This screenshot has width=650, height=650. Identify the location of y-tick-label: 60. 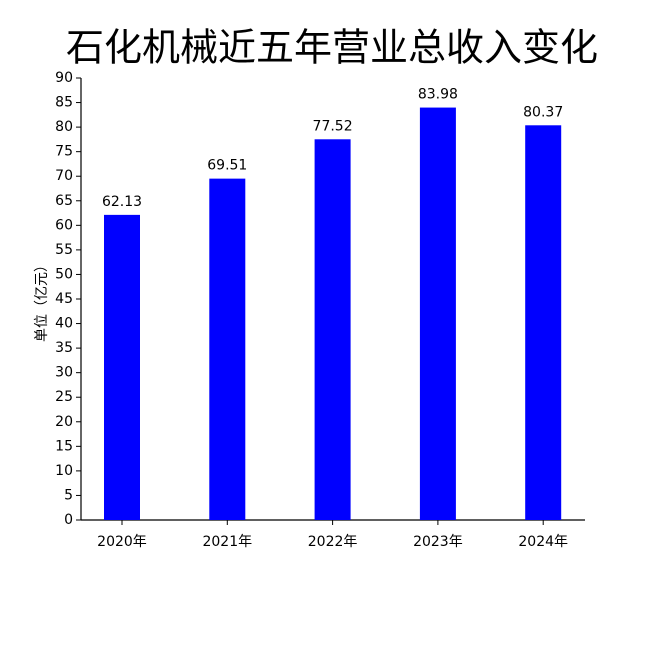
(64, 225).